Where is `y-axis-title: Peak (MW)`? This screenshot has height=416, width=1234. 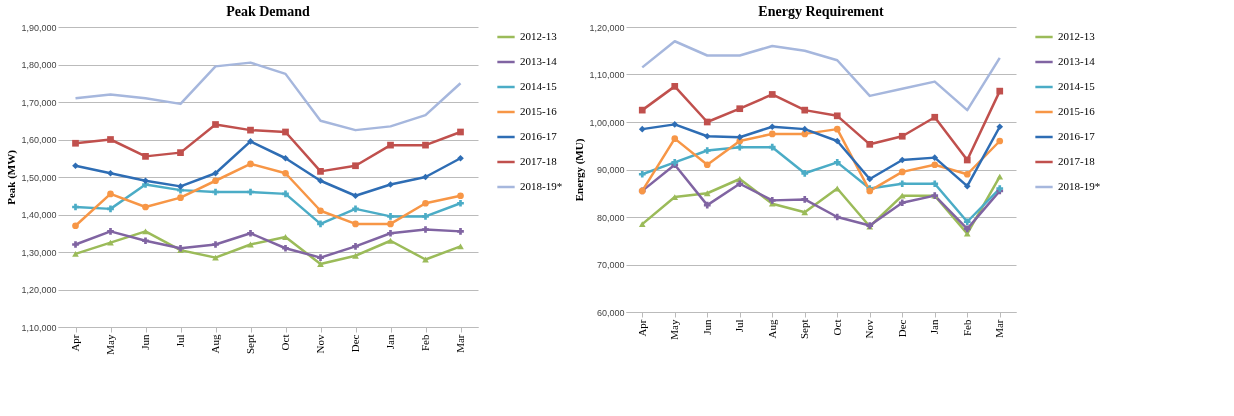
y-axis-title: Peak (MW) is located at coordinates (12, 177).